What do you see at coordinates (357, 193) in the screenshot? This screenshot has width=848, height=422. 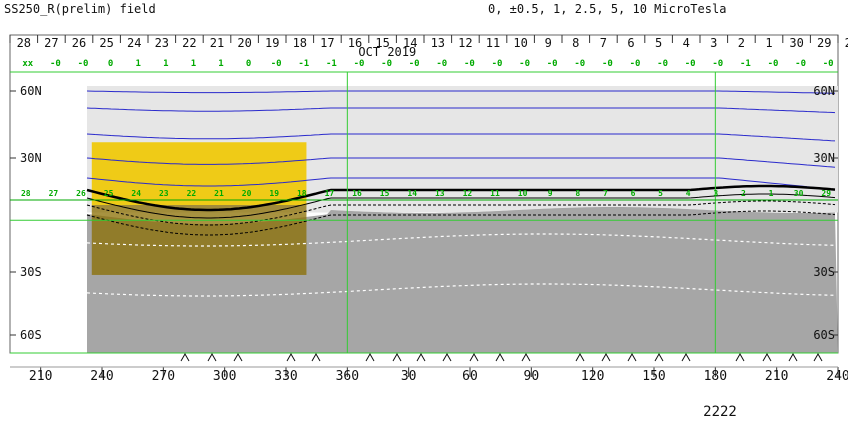 I see `equator-day: 16` at bounding box center [357, 193].